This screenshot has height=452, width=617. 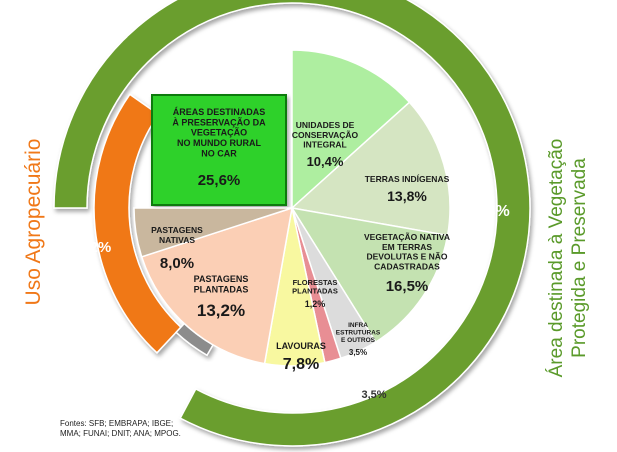 I want to click on slice-unidades-de-conservacao-integral, so click(x=351, y=129).